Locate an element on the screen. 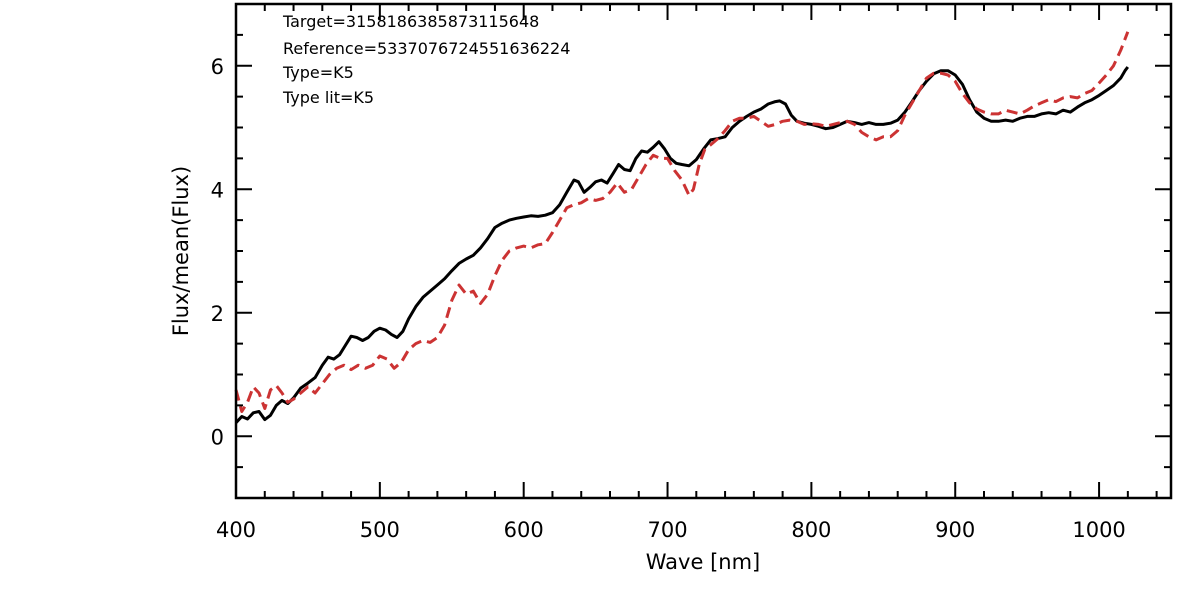 This screenshot has width=1180, height=590. x-tick-label: 600 is located at coordinates (524, 530).